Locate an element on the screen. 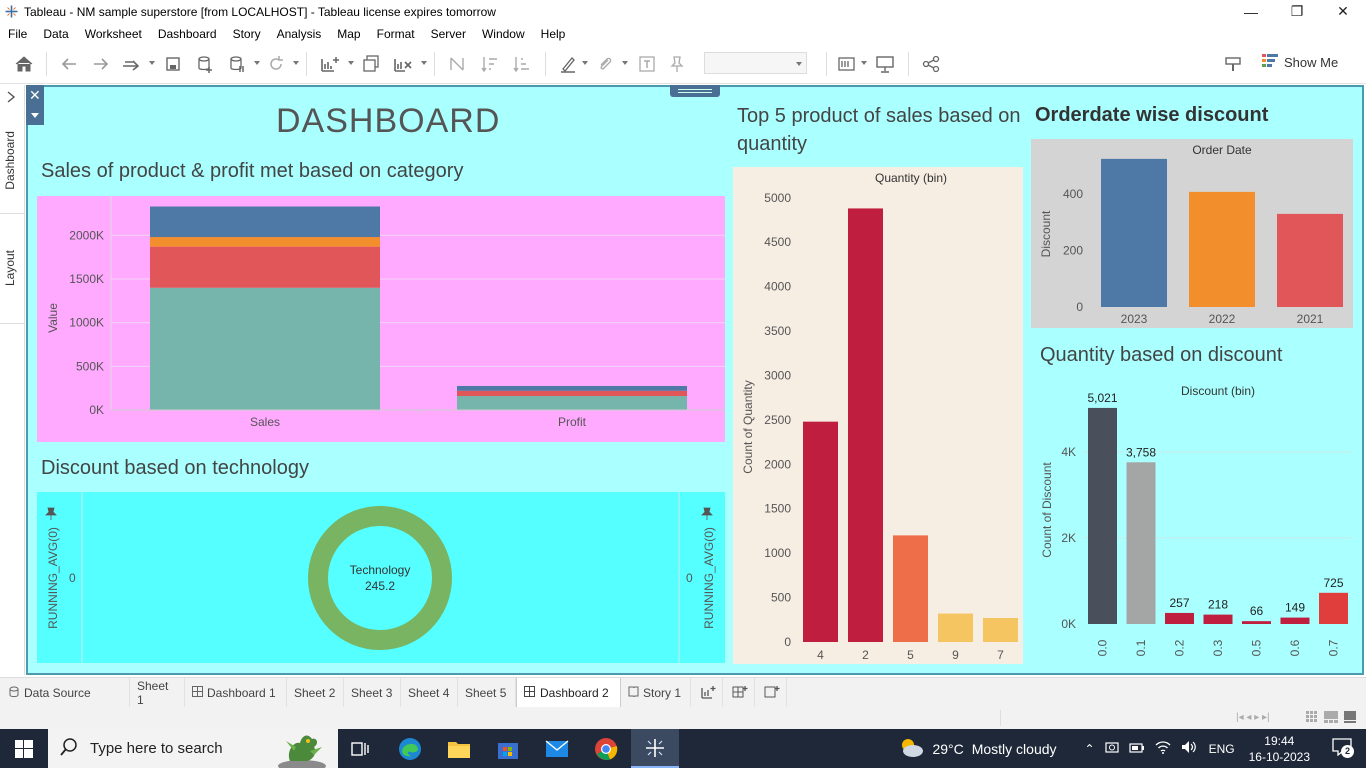  tab-data-source: Data Source is located at coordinates (66, 693).